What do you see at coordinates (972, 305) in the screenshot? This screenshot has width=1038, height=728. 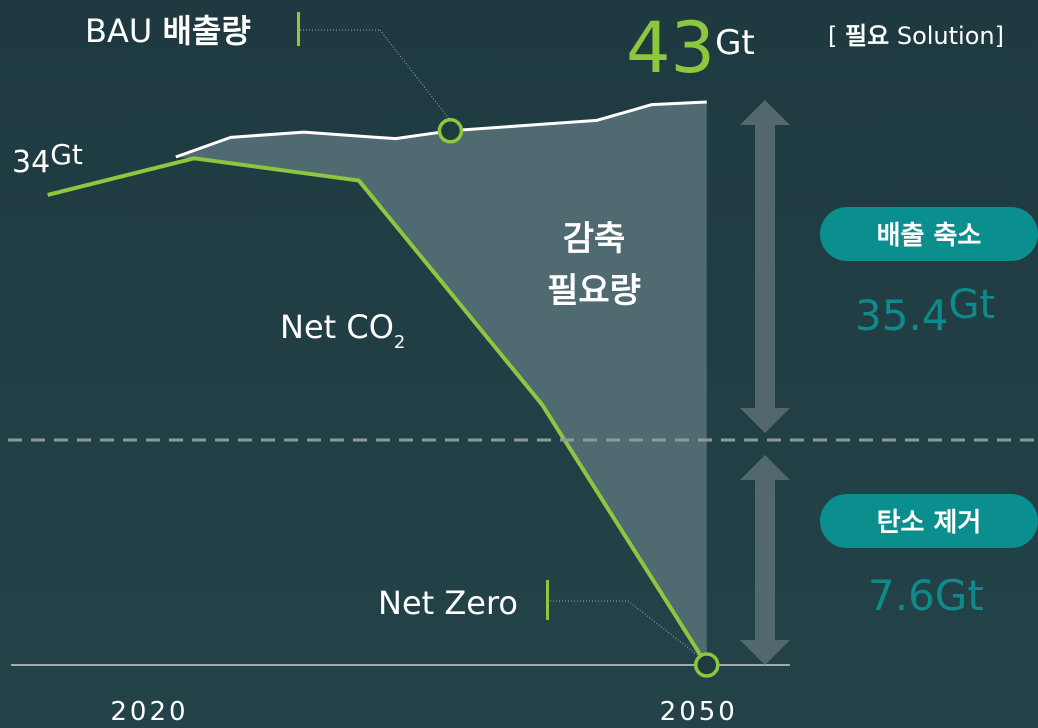 I see `reduce-unit: Gt` at bounding box center [972, 305].